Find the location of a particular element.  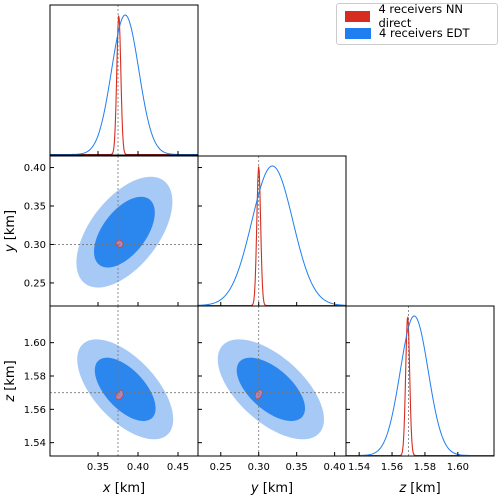

marginal-curve-z-nn-direct is located at coordinates (420, 386).